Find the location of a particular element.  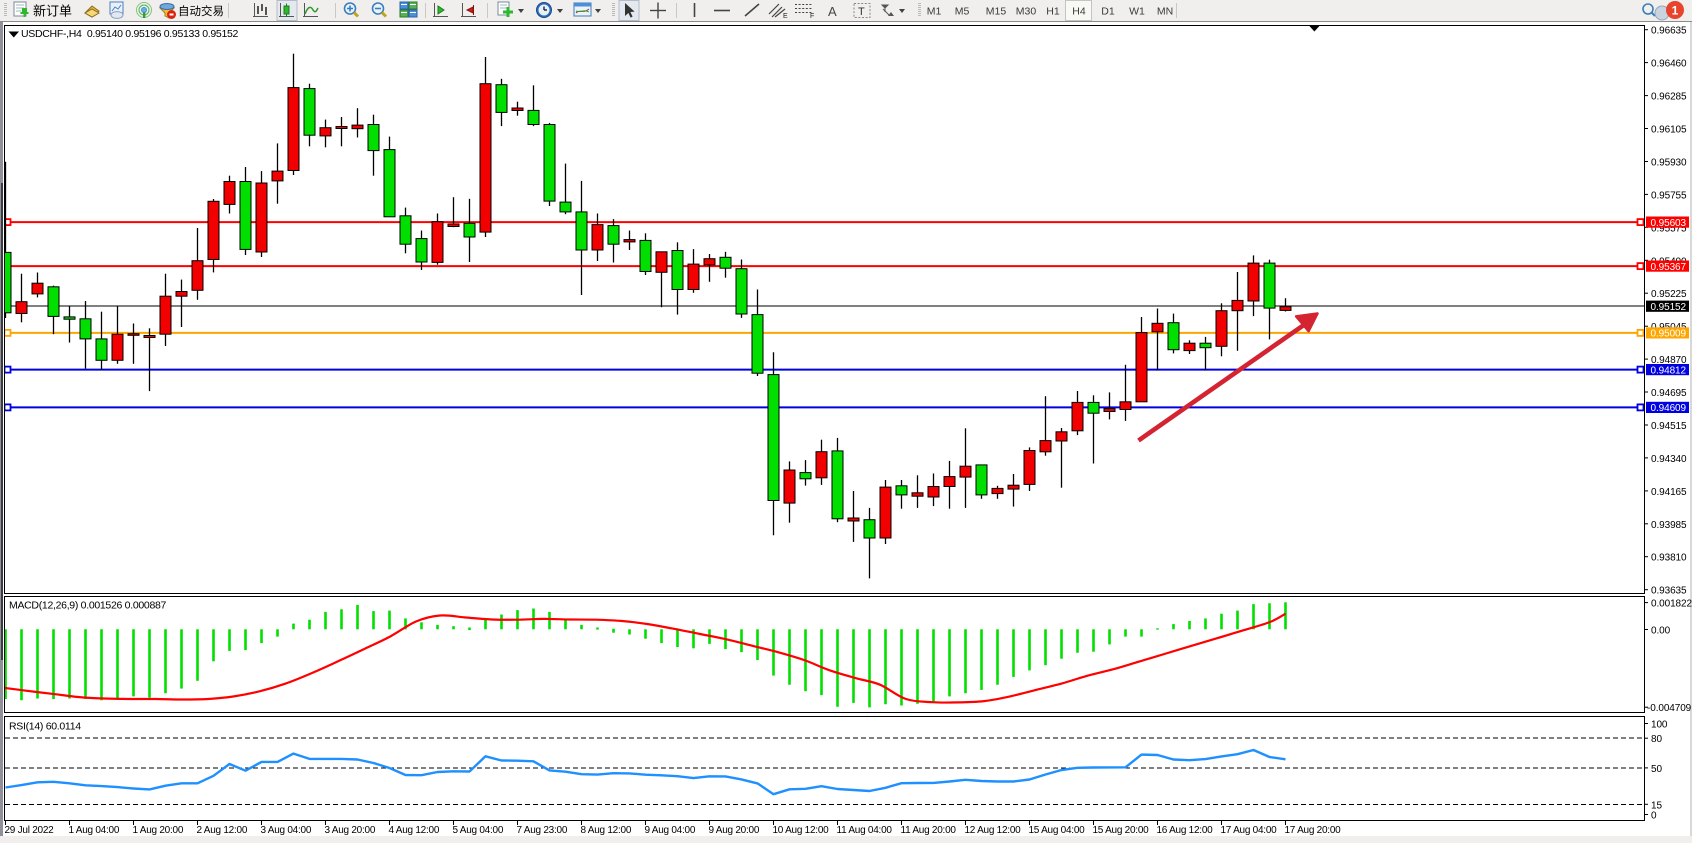

svg-text: 15 Aug 20:00 is located at coordinates (1121, 830).